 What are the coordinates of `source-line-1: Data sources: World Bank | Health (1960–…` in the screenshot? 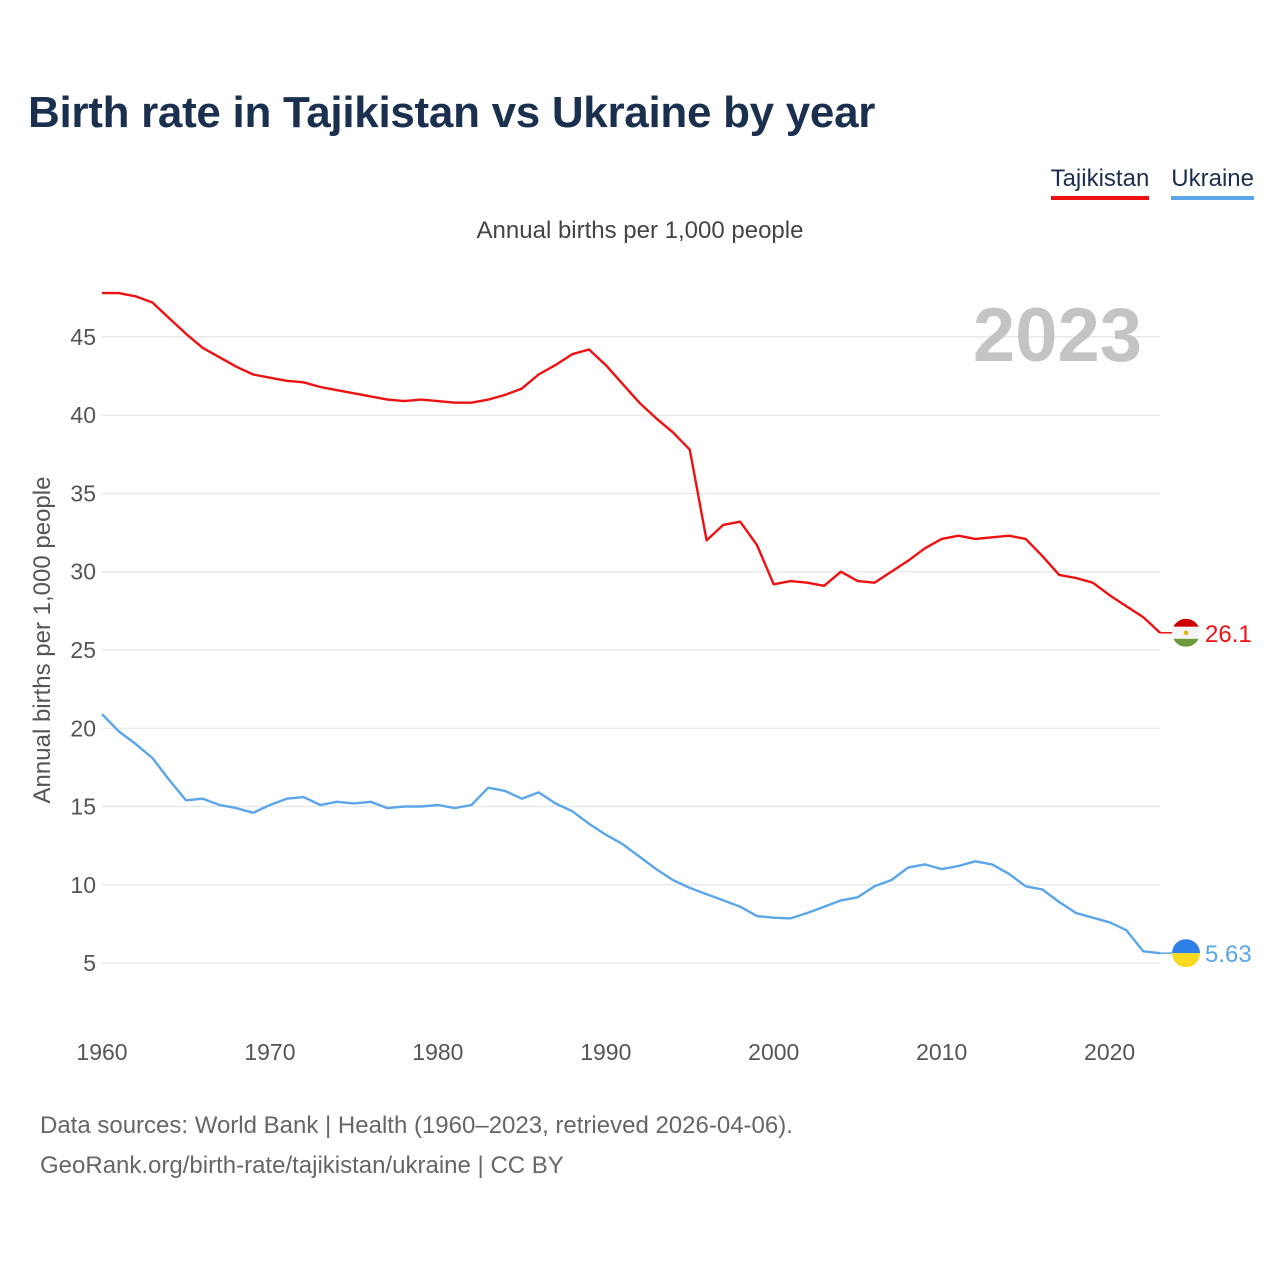 It's located at (416, 1125).